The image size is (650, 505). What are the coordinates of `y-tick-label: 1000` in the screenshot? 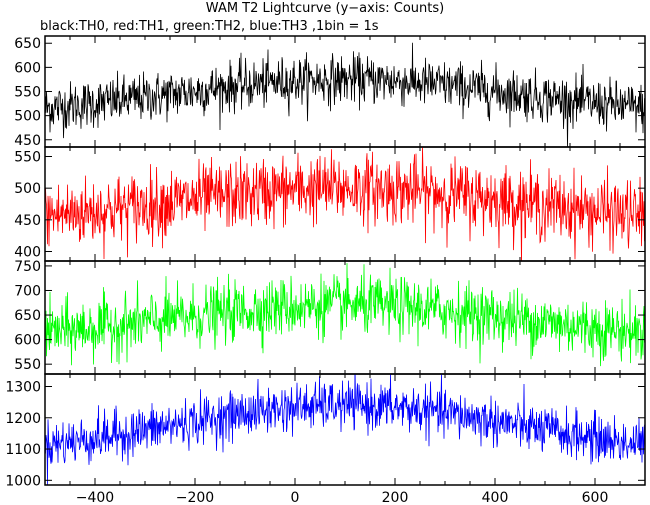 It's located at (23, 481).